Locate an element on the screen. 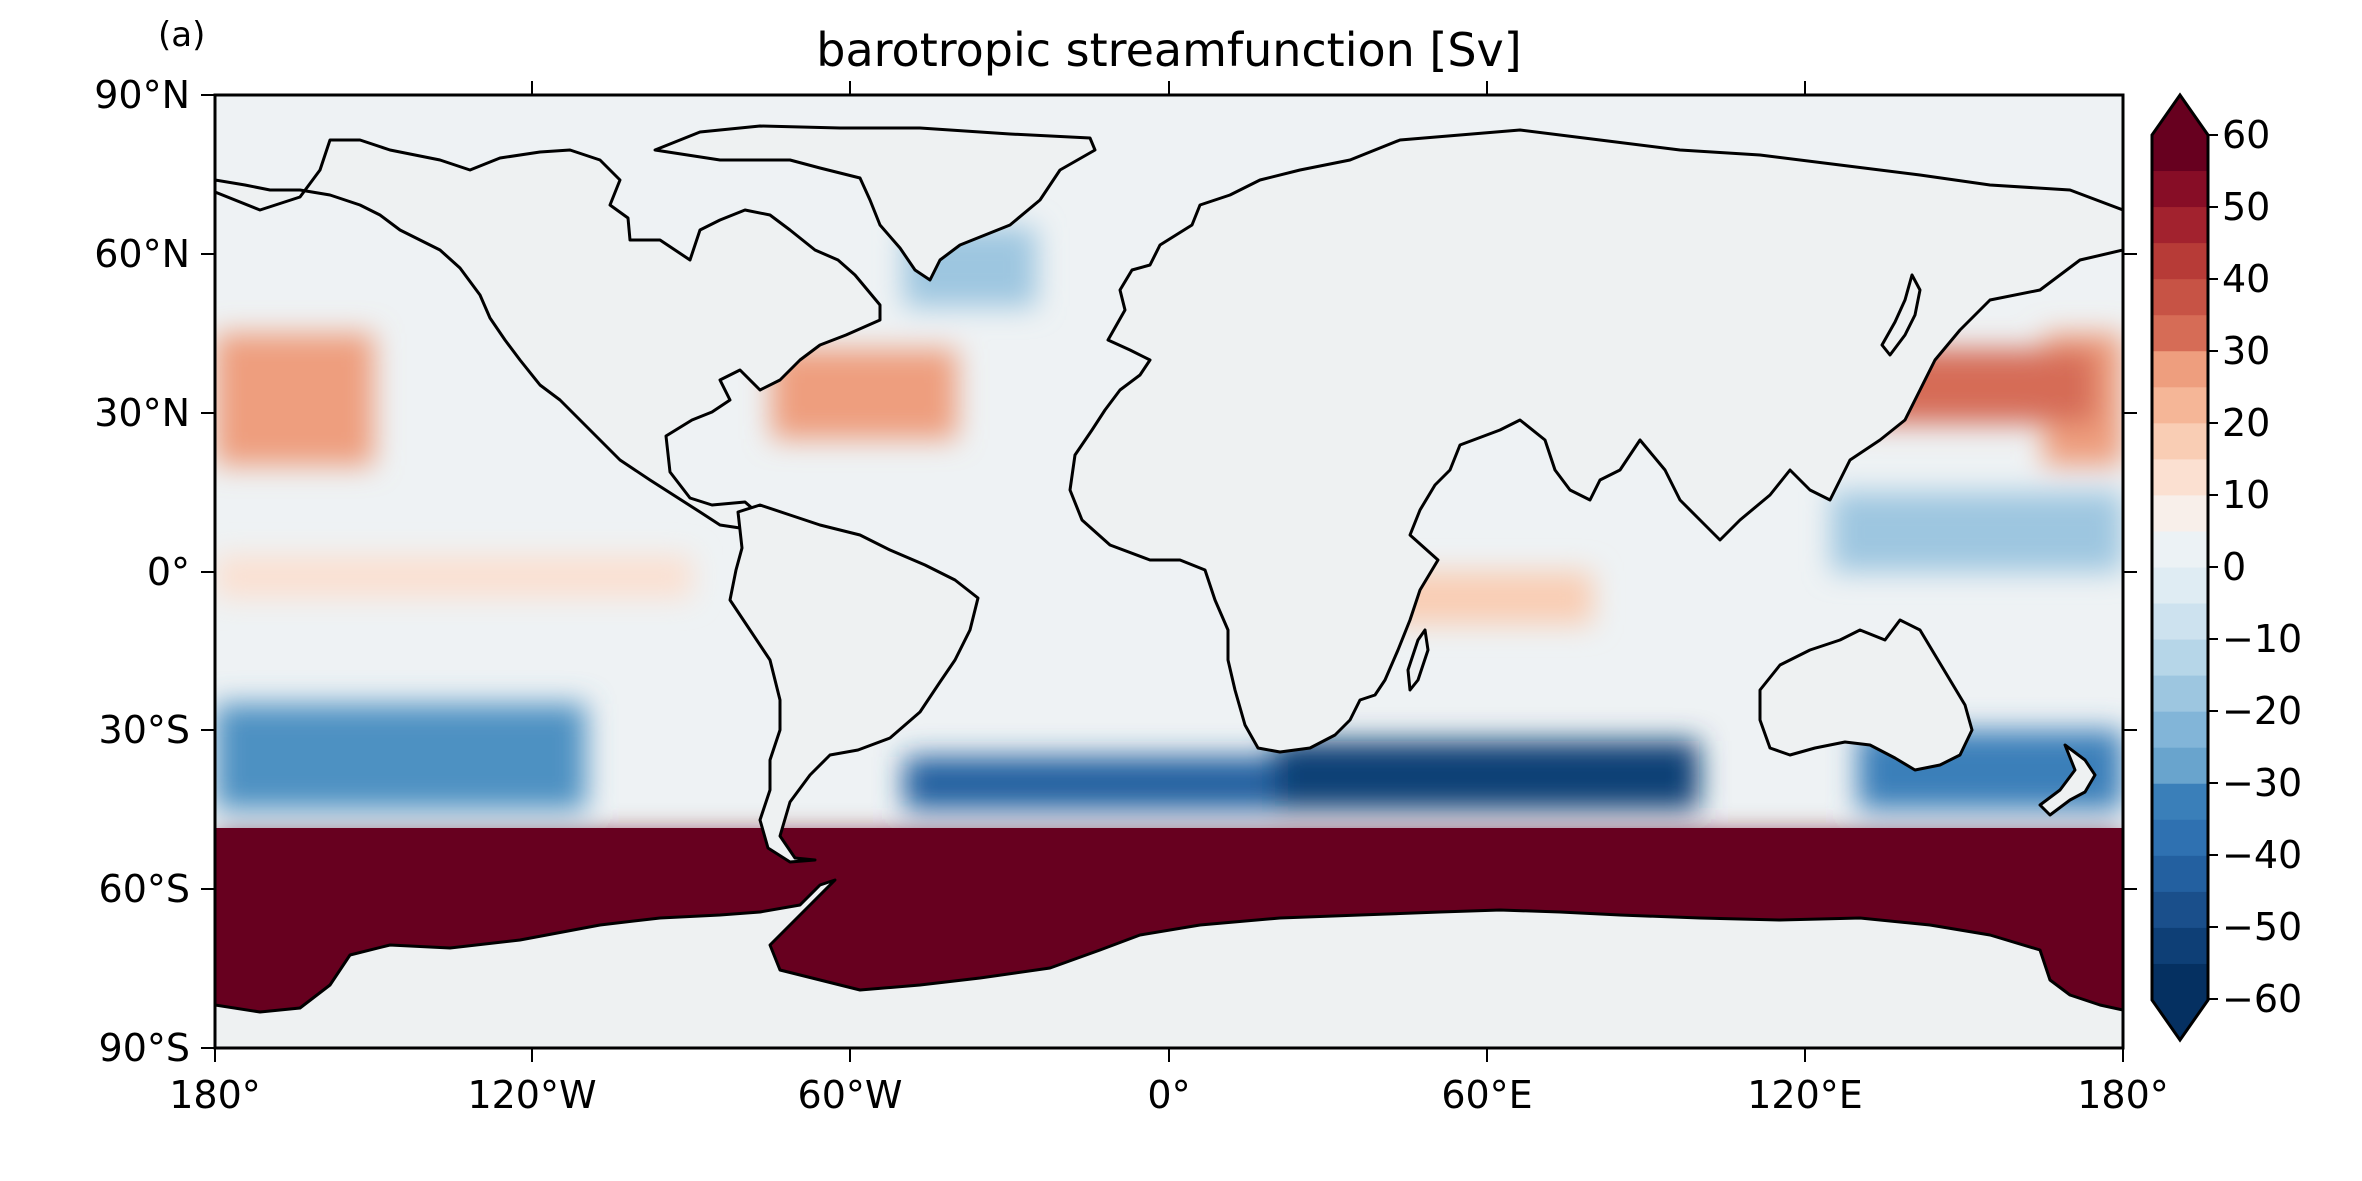 This screenshot has height=1181, width=2362. colorbar-extend-min is located at coordinates (2180, 1020).